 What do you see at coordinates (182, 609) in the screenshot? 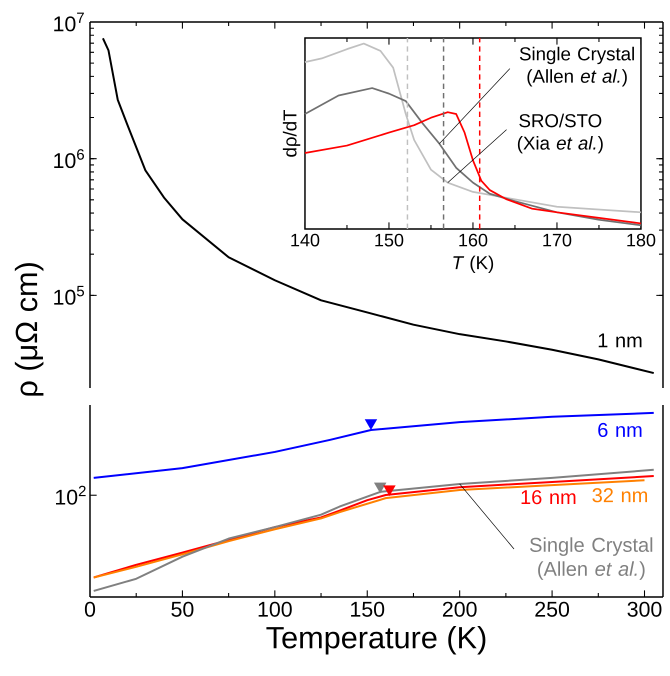
I see `x-tick-label: 50` at bounding box center [182, 609].